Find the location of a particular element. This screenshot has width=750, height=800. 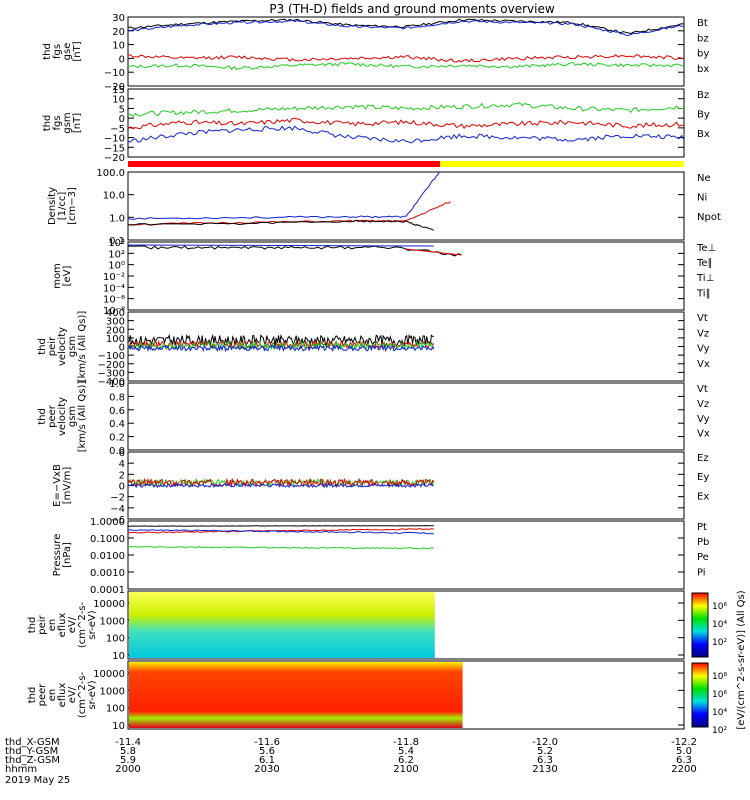

legend-entry: Bt is located at coordinates (702, 23).